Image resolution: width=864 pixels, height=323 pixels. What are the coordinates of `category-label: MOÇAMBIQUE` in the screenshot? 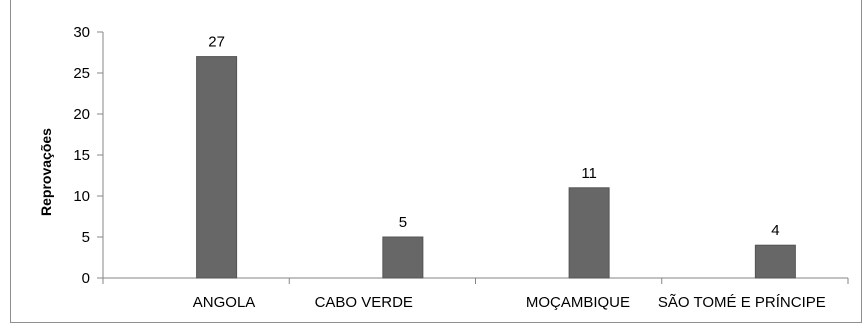 It's located at (578, 302).